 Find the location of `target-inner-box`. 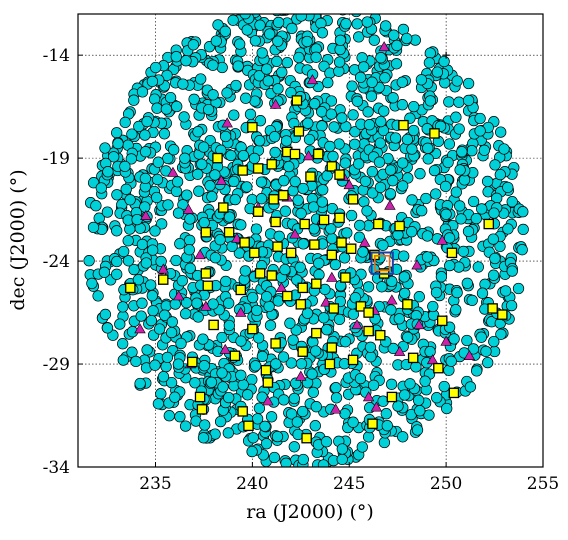

target-inner-box is located at coordinates (382, 263).